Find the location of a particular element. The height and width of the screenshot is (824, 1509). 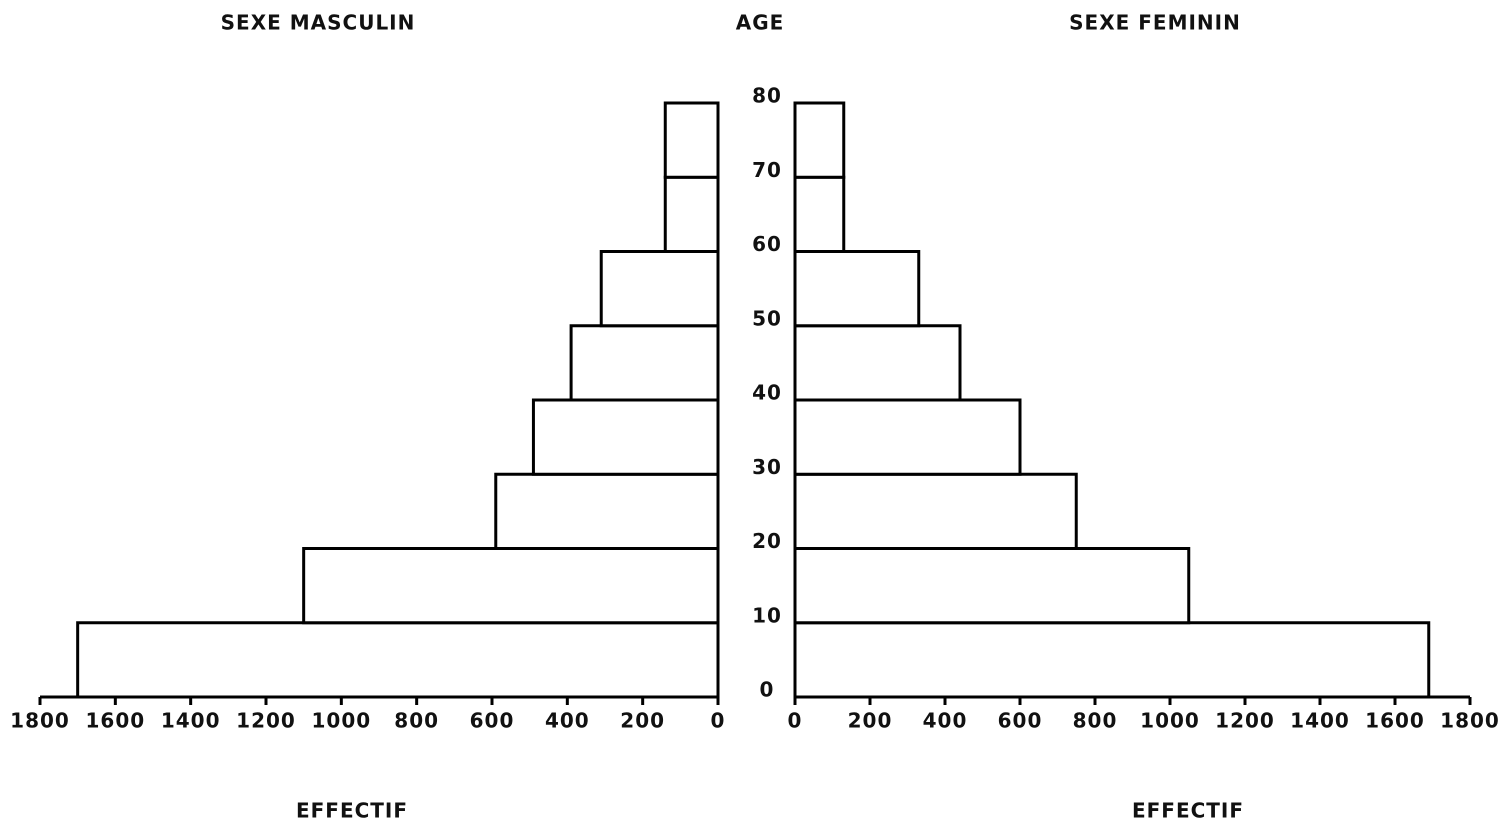

y-tick-label: 80 is located at coordinates (767, 96).